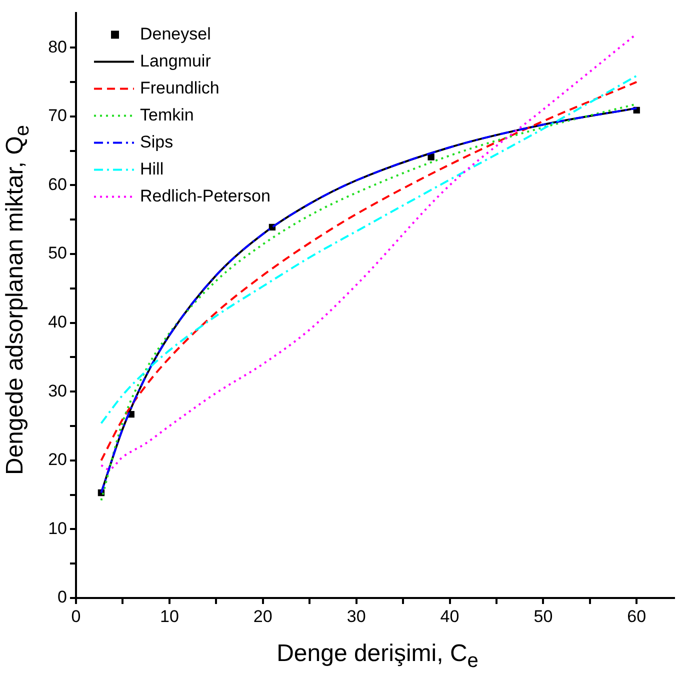 The width and height of the screenshot is (679, 682). Describe the element at coordinates (57, 184) in the screenshot. I see `y-tick-label: 60` at that location.